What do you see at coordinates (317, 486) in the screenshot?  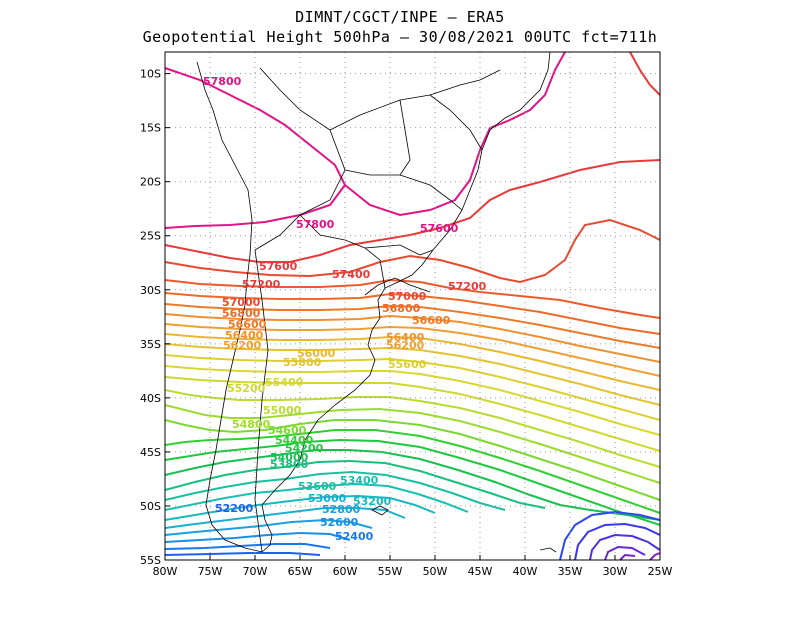 I see `contour-label: 53600` at bounding box center [317, 486].